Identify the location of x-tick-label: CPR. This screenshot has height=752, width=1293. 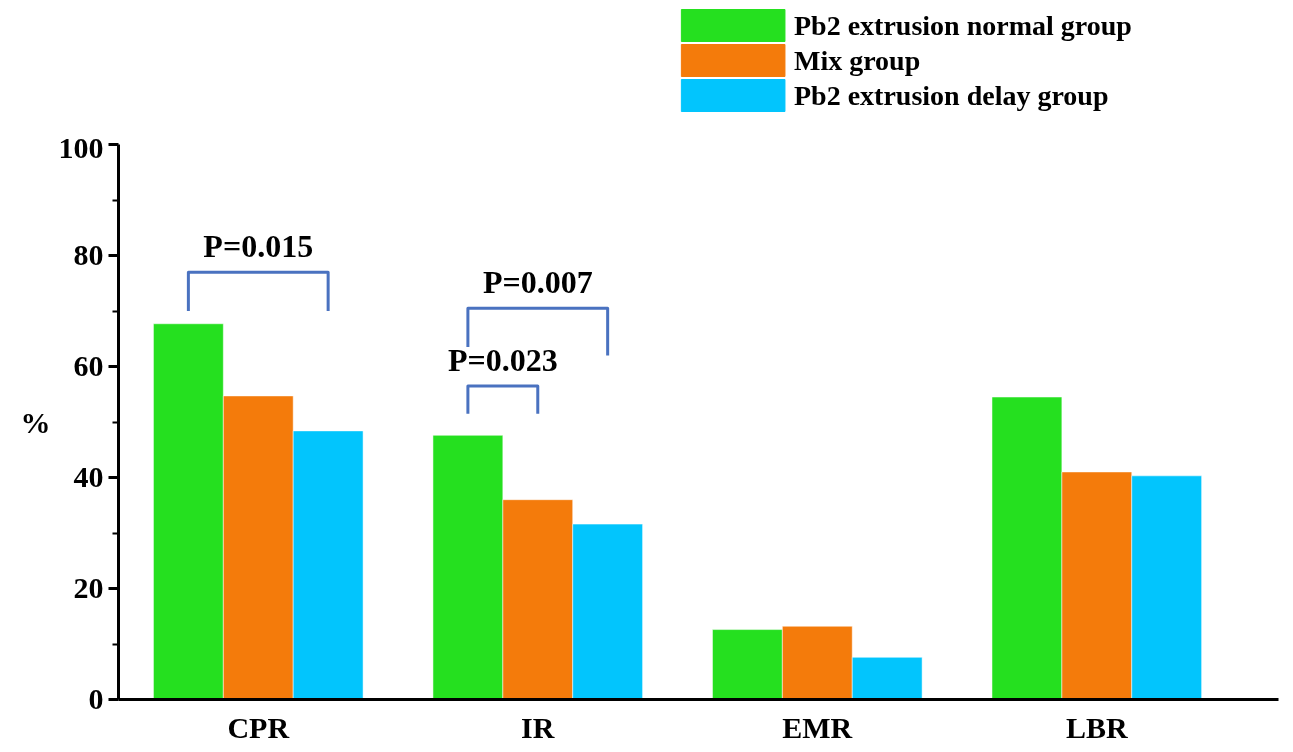
(258, 727).